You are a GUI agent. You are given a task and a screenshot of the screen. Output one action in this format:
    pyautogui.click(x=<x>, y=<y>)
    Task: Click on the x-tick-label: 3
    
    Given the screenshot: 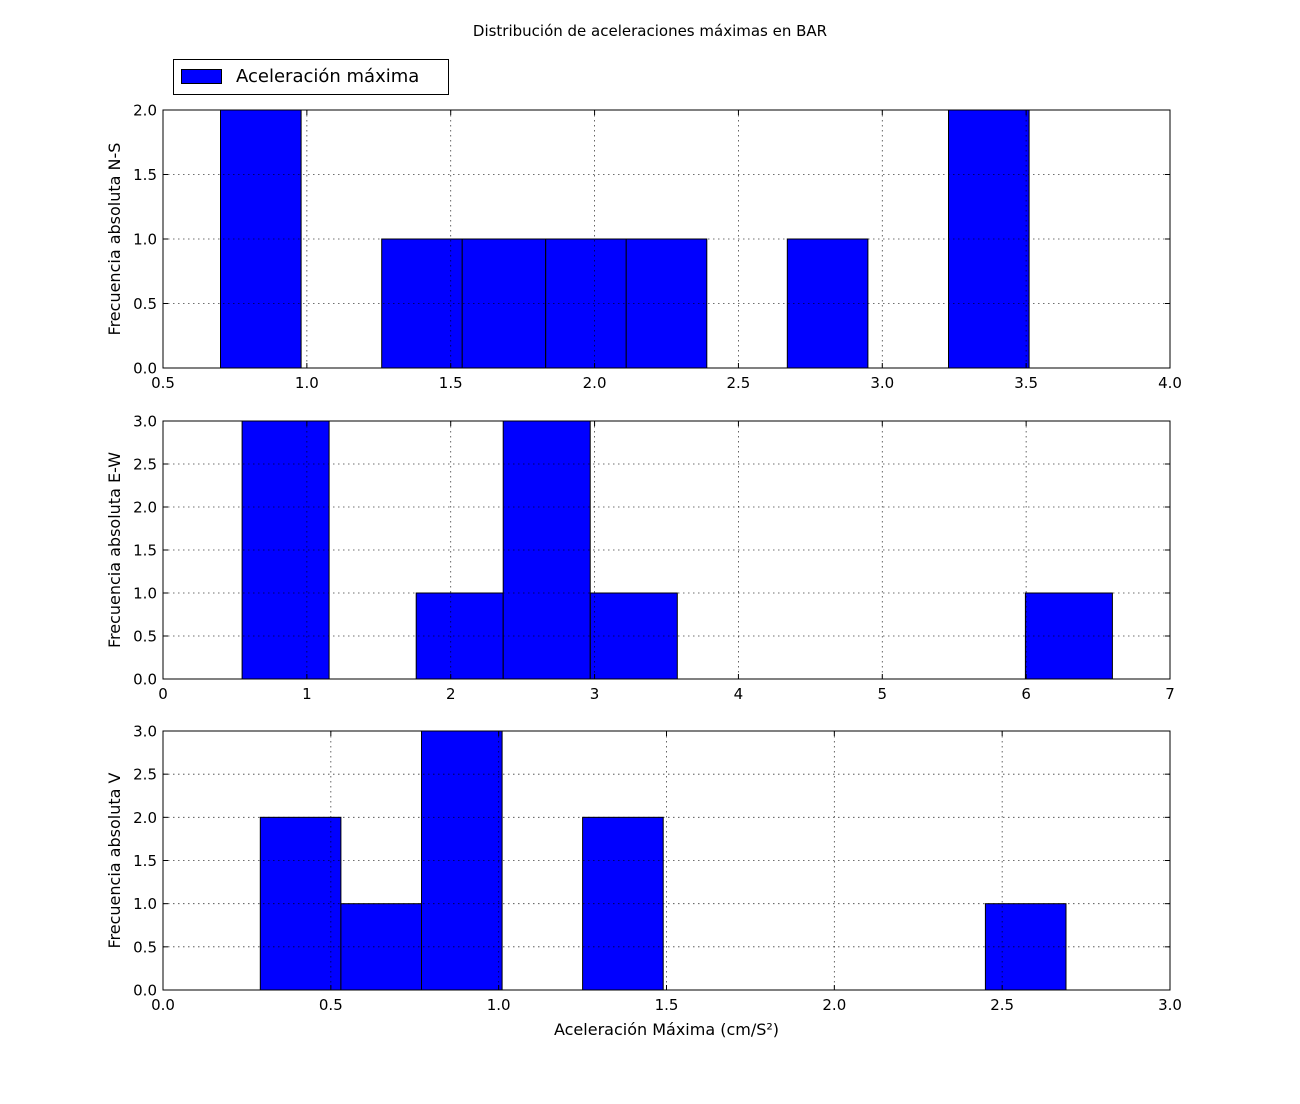 What is the action you would take?
    pyautogui.click(x=595, y=694)
    